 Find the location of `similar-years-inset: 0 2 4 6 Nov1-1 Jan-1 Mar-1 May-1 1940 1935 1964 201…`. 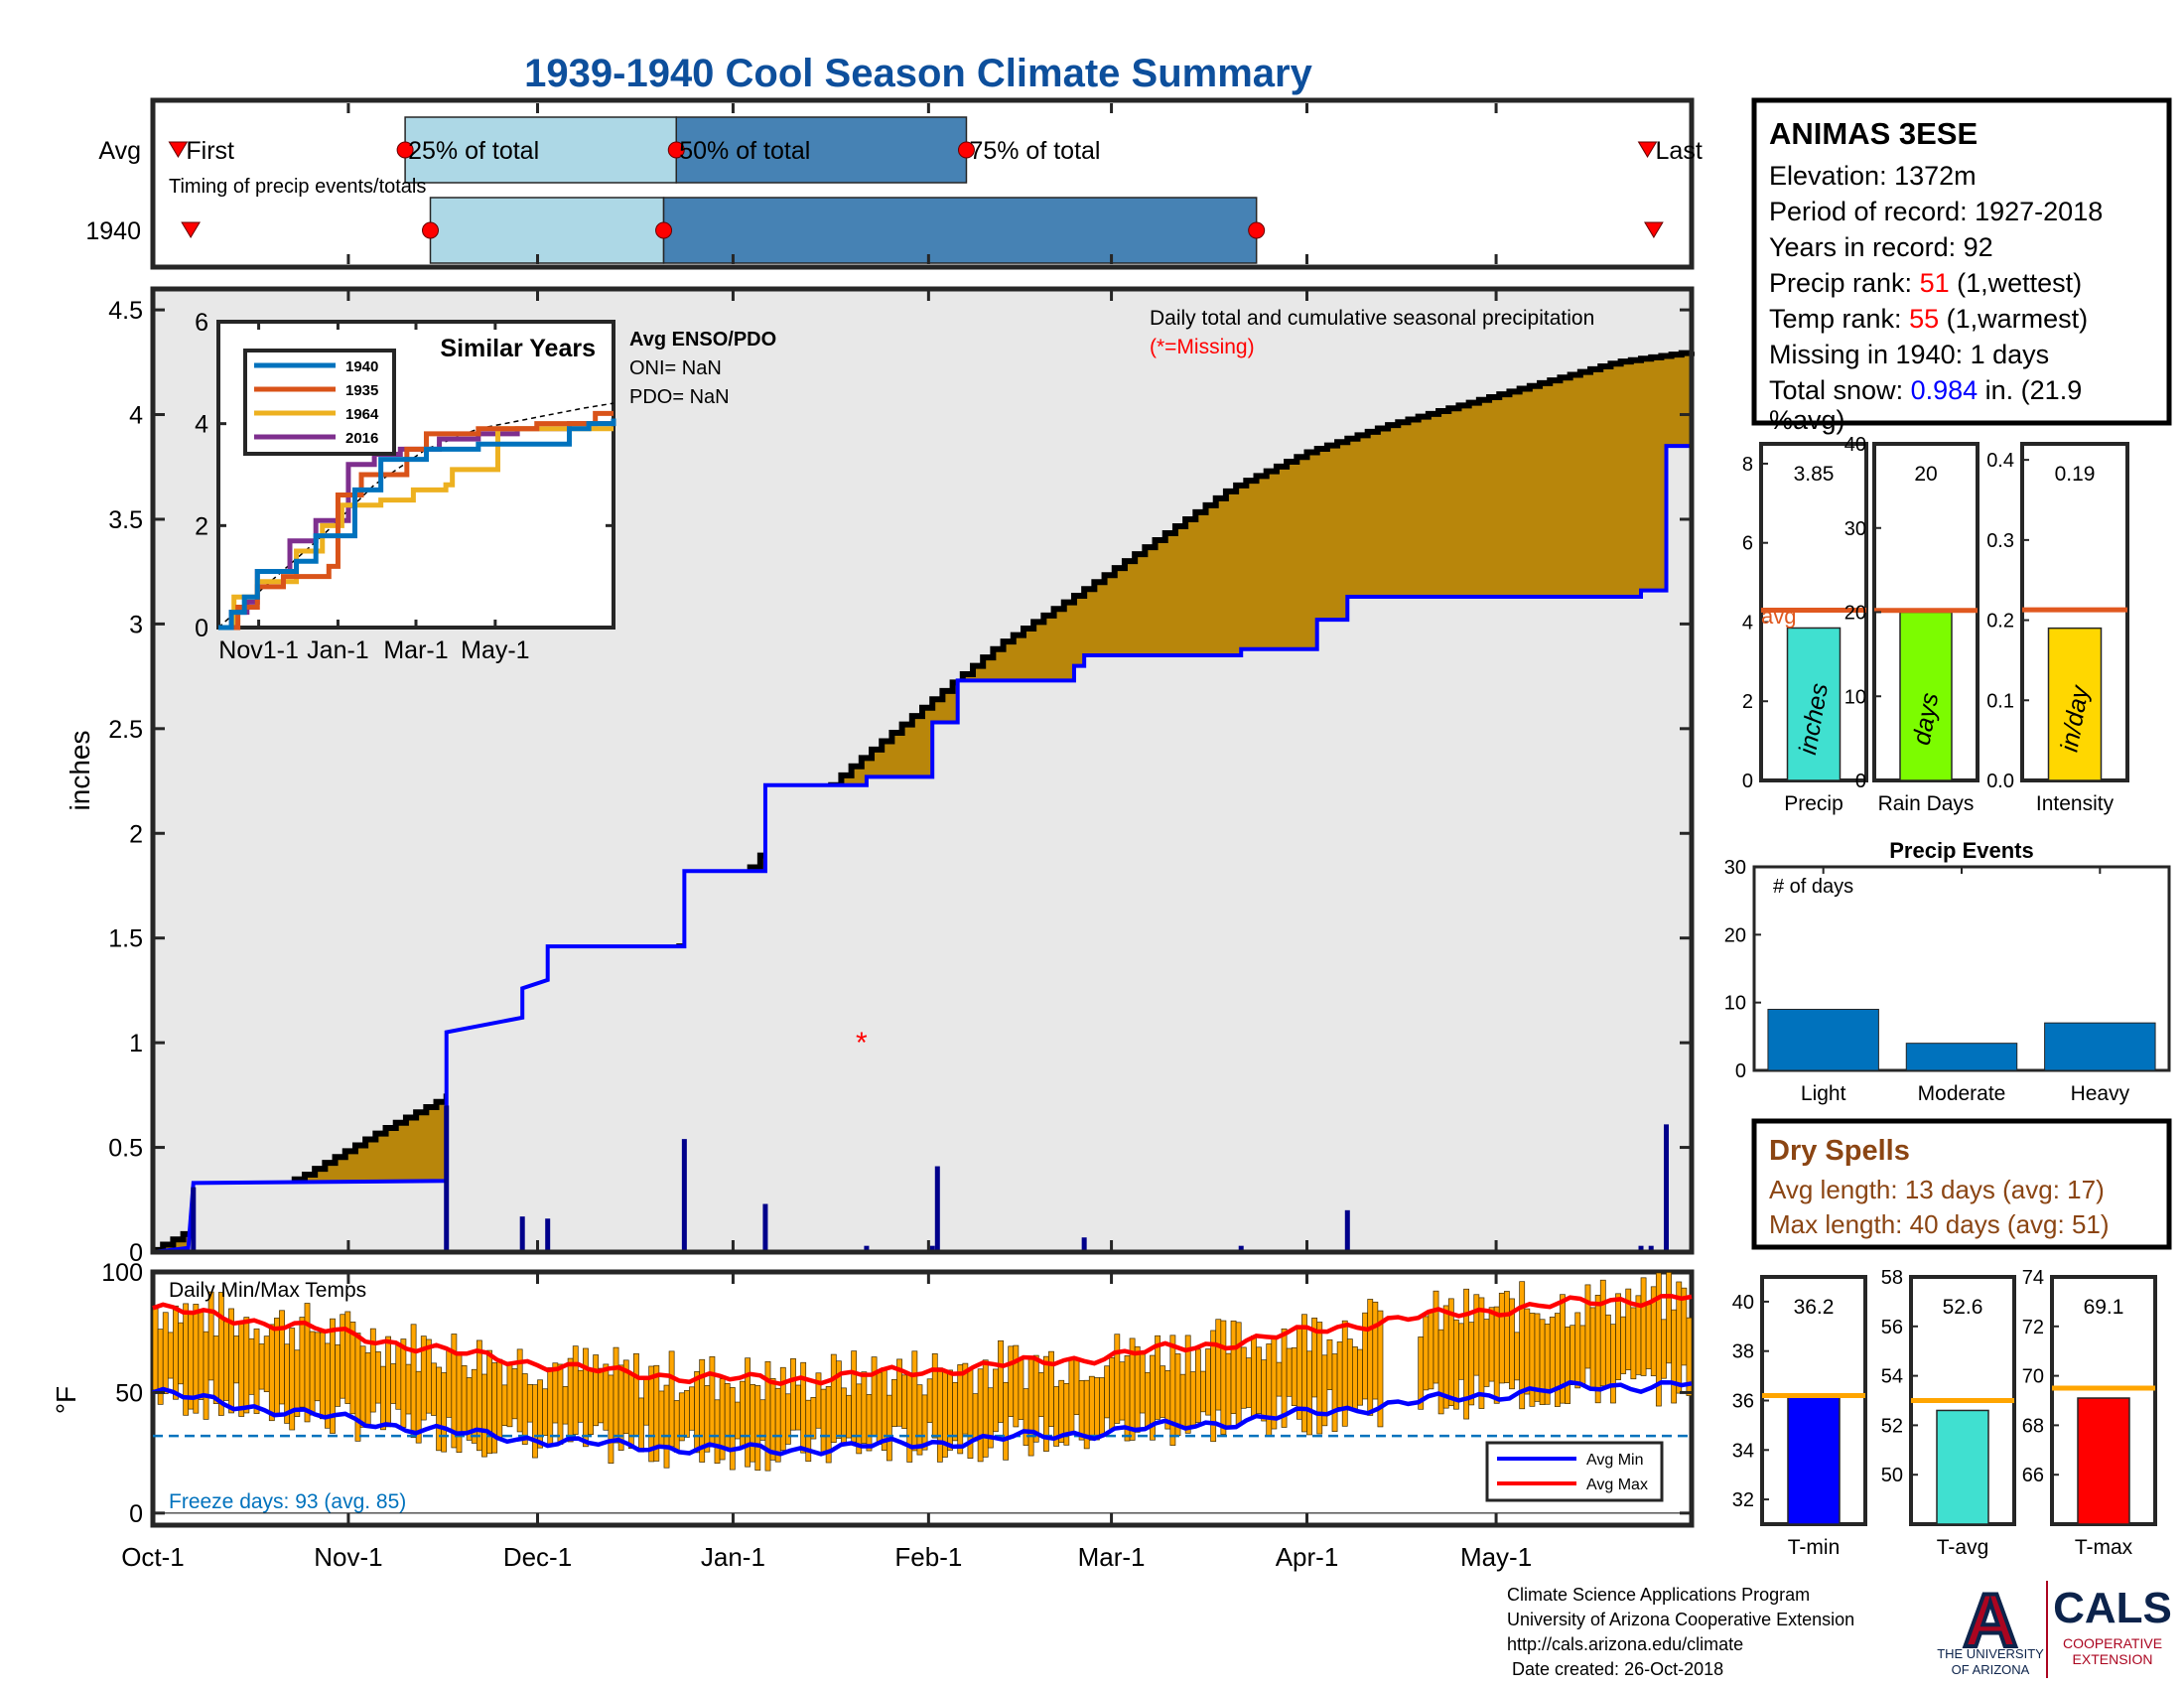

similar-years-inset: 0 2 4 6 Nov1-1 Jan-1 Mar-1 May-1 1940 1935 1964 201… is located at coordinates (485, 486).